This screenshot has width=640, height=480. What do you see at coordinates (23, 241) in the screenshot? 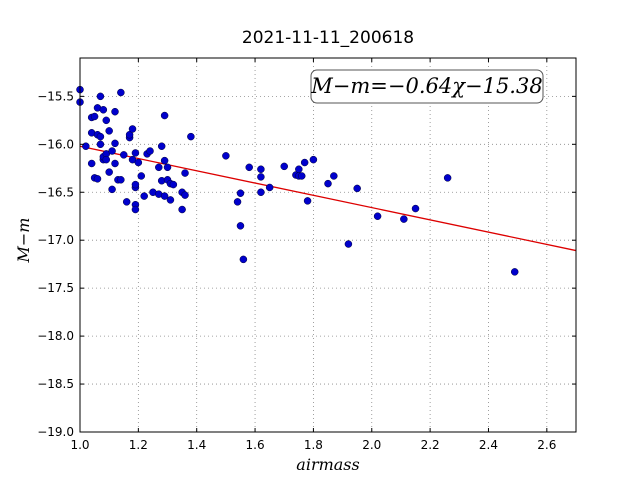
I see `y-axis-label: M−m` at bounding box center [23, 241].